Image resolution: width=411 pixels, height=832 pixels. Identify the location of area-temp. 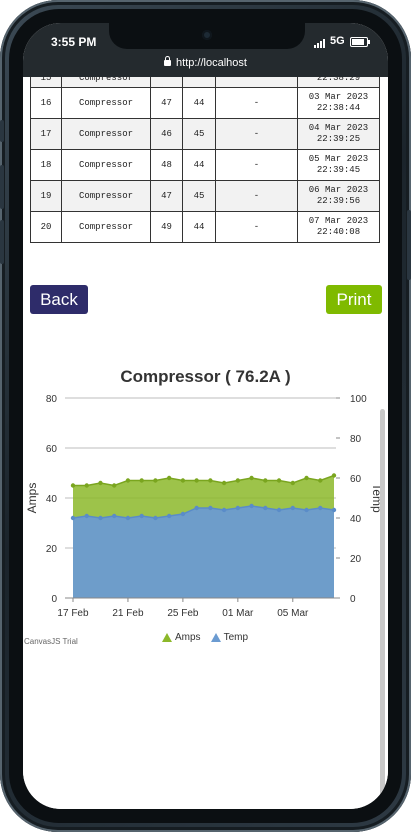
(203, 552).